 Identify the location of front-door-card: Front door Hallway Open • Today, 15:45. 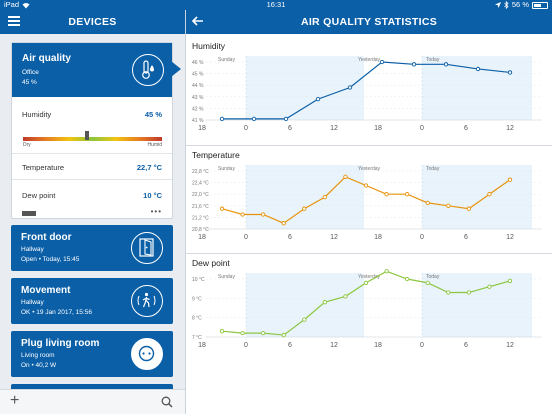
(92, 248).